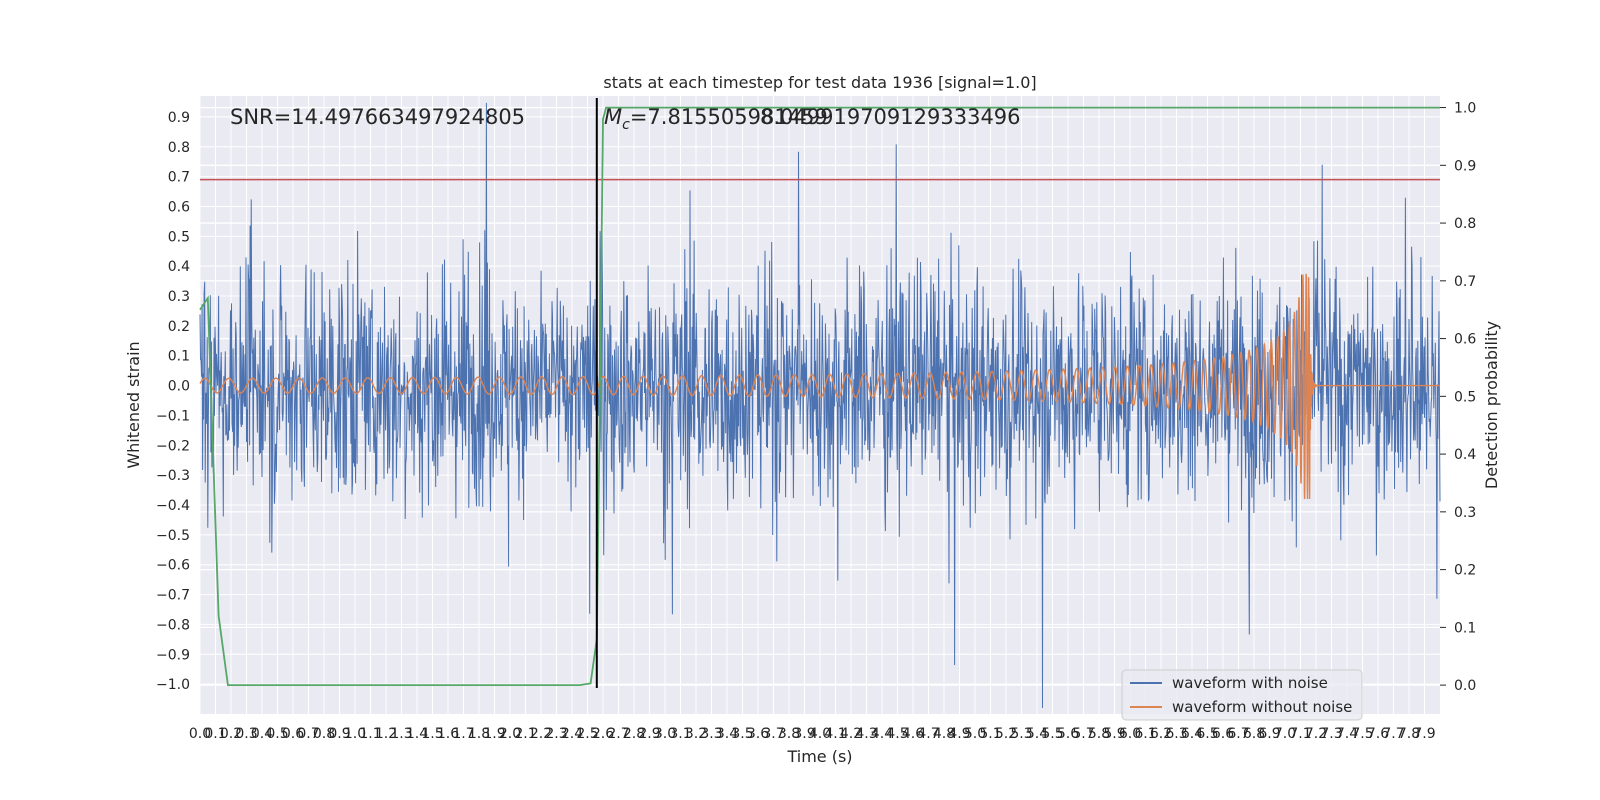  What do you see at coordinates (1331, 734) in the screenshot?
I see `x-tick-label: 7.3` at bounding box center [1331, 734].